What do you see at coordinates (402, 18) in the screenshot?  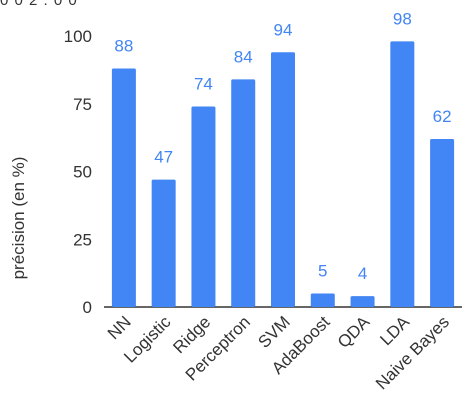 I see `bar-value-label: 98` at bounding box center [402, 18].